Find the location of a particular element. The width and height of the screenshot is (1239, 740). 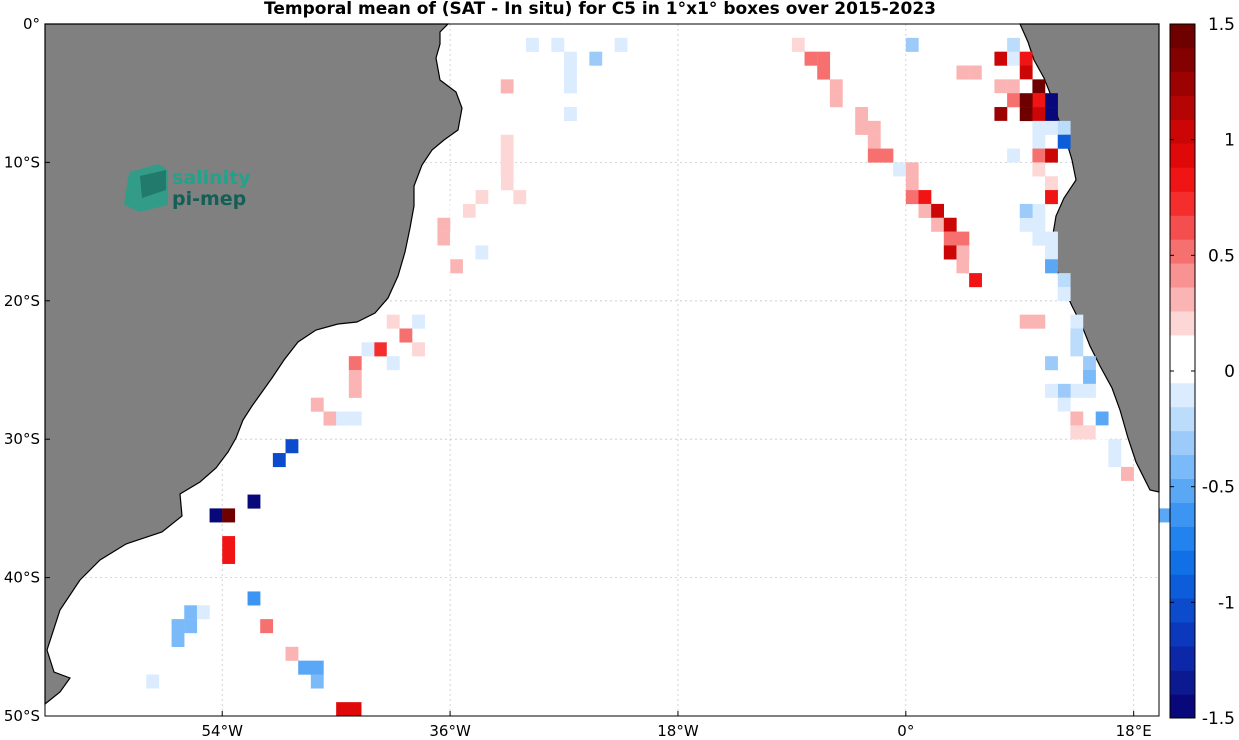

y-tick-label: 50°S is located at coordinates (22, 716).